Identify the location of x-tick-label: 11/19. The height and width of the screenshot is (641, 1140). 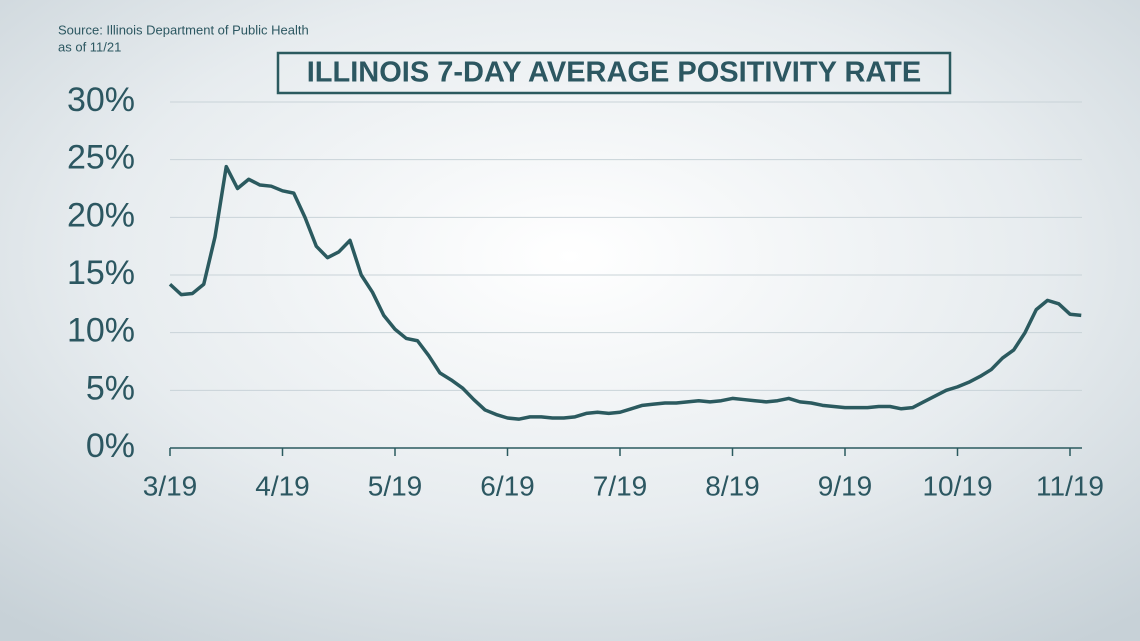
(1070, 485).